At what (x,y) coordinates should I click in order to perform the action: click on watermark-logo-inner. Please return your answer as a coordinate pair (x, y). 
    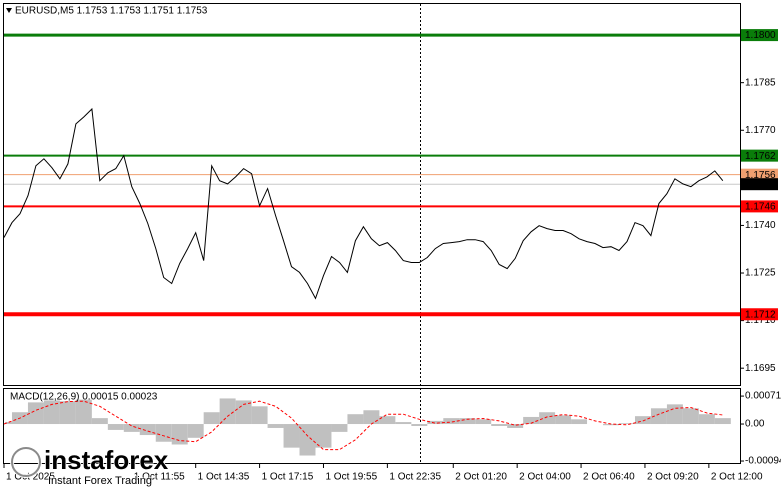
    Looking at the image, I should click on (26, 462).